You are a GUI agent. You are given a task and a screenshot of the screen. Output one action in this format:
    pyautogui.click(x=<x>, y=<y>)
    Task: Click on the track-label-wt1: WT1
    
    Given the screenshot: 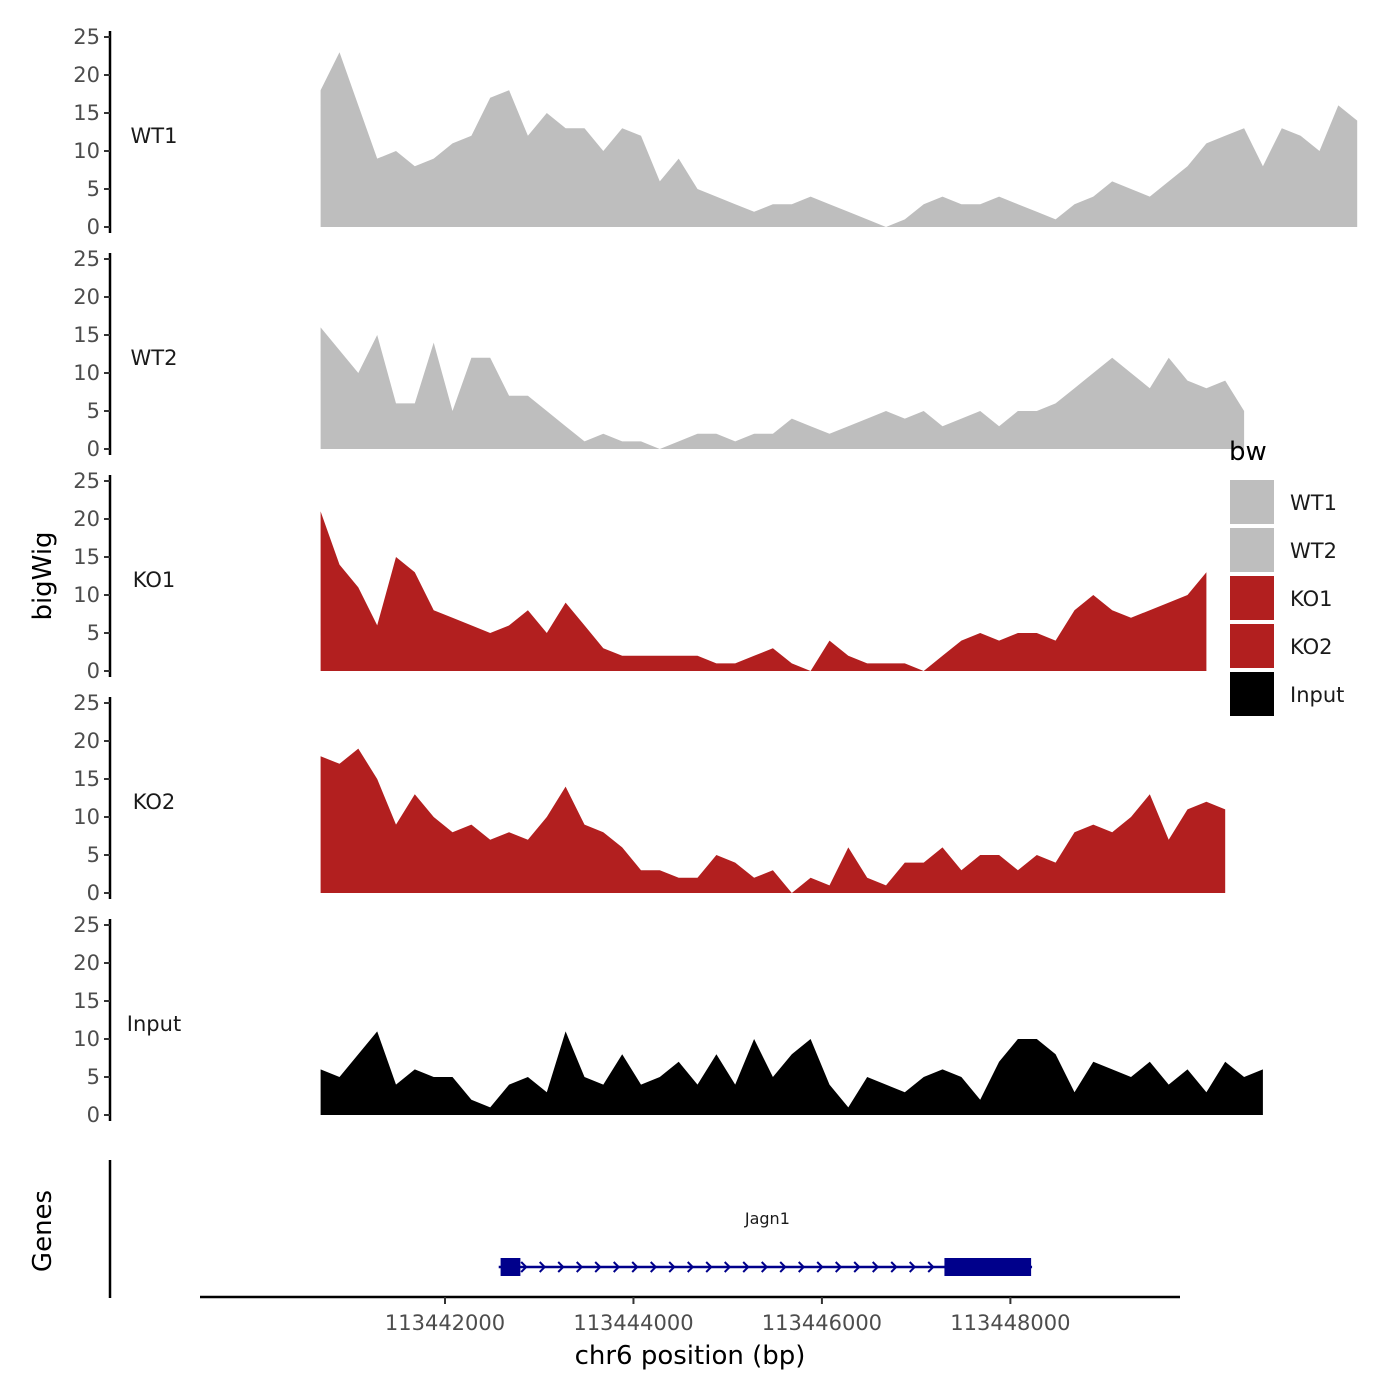 What is the action you would take?
    pyautogui.click(x=154, y=136)
    